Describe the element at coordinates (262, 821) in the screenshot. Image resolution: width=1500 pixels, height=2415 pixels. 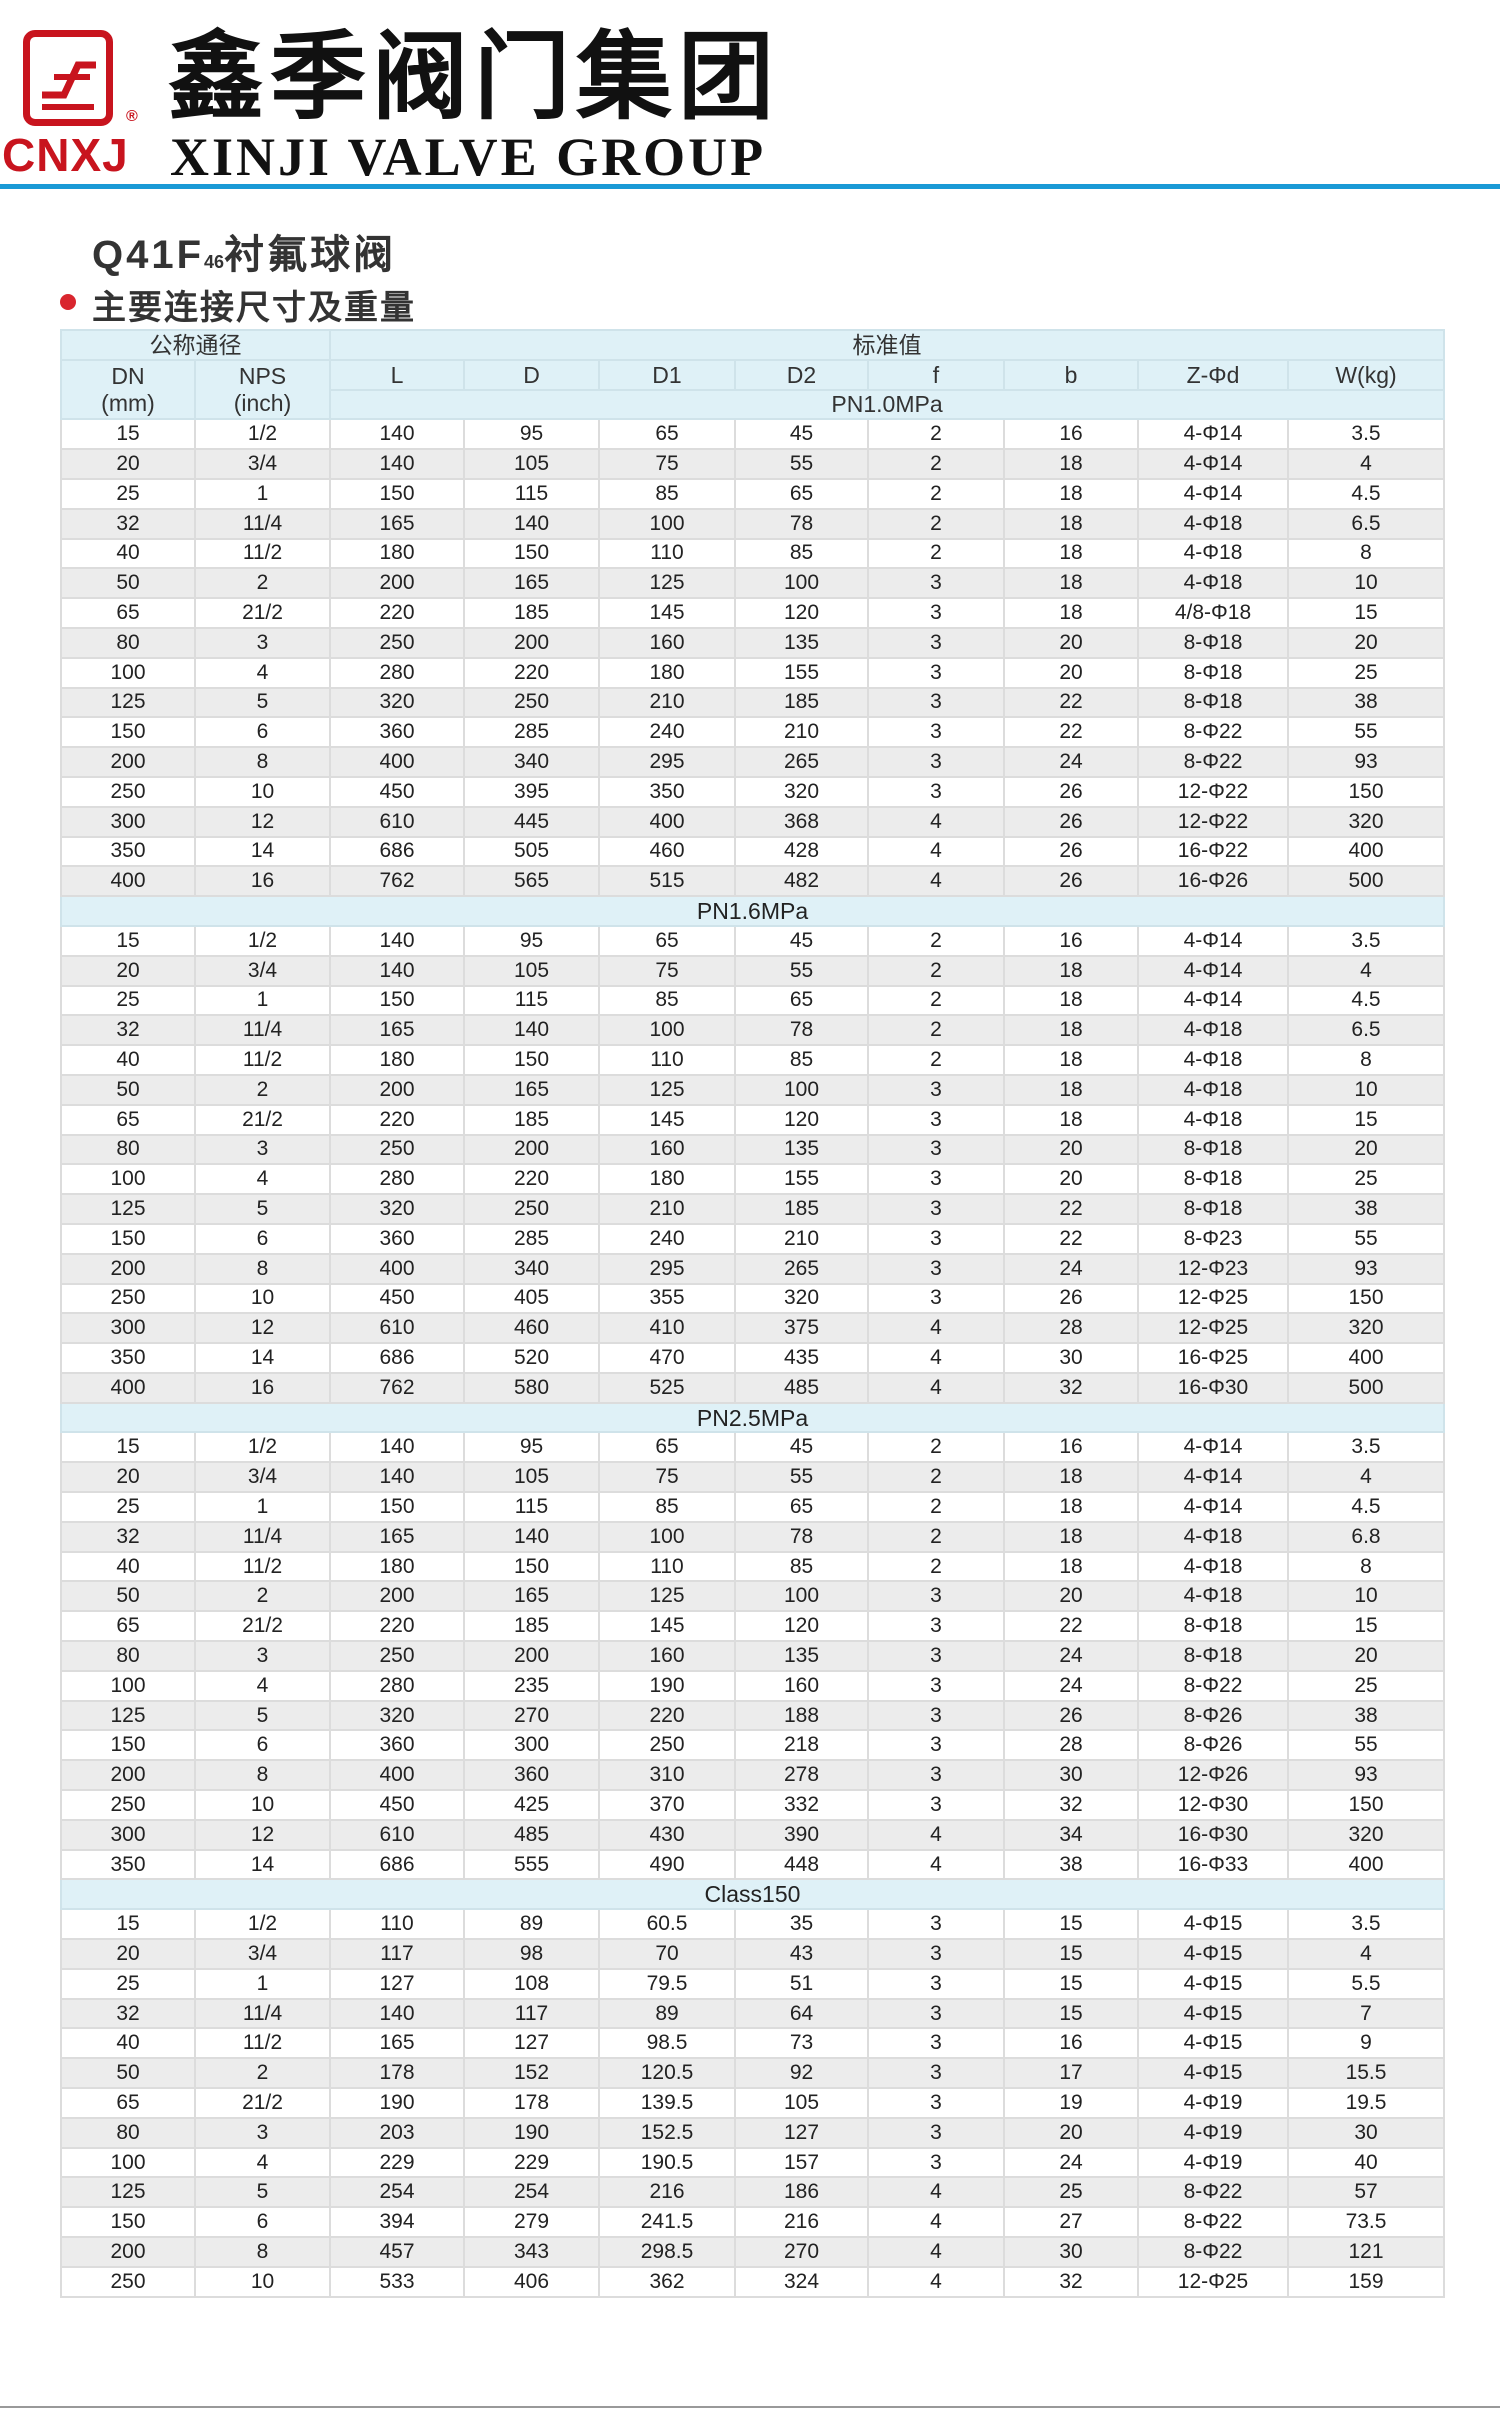
I see `table-cell: 12` at that location.